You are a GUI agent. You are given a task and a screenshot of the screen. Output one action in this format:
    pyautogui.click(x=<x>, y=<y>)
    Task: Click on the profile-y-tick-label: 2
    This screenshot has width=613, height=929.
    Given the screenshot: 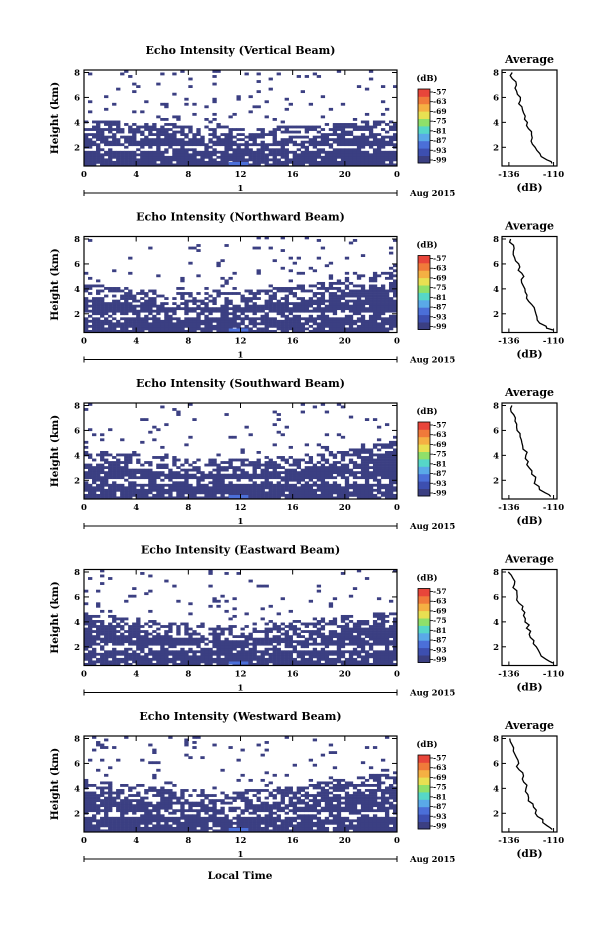 What is the action you would take?
    pyautogui.click(x=496, y=315)
    